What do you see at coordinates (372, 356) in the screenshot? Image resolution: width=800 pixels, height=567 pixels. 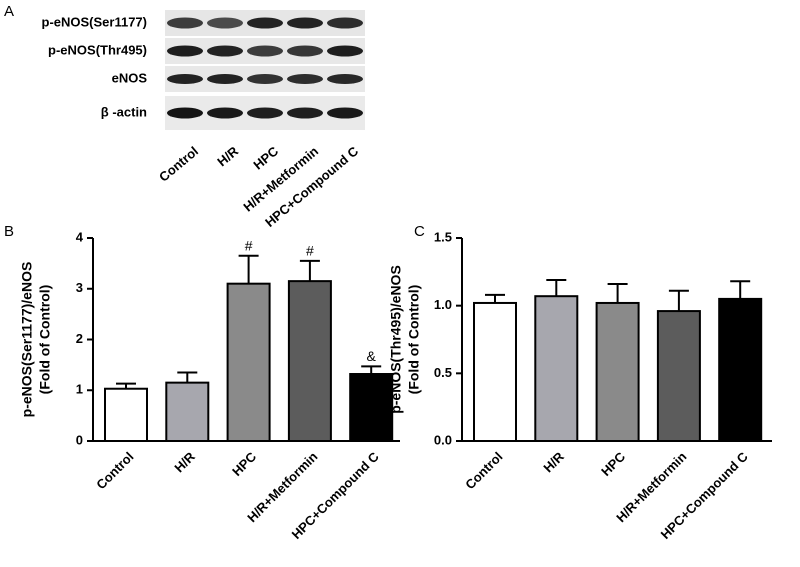 I see `annotation: &` at bounding box center [372, 356].